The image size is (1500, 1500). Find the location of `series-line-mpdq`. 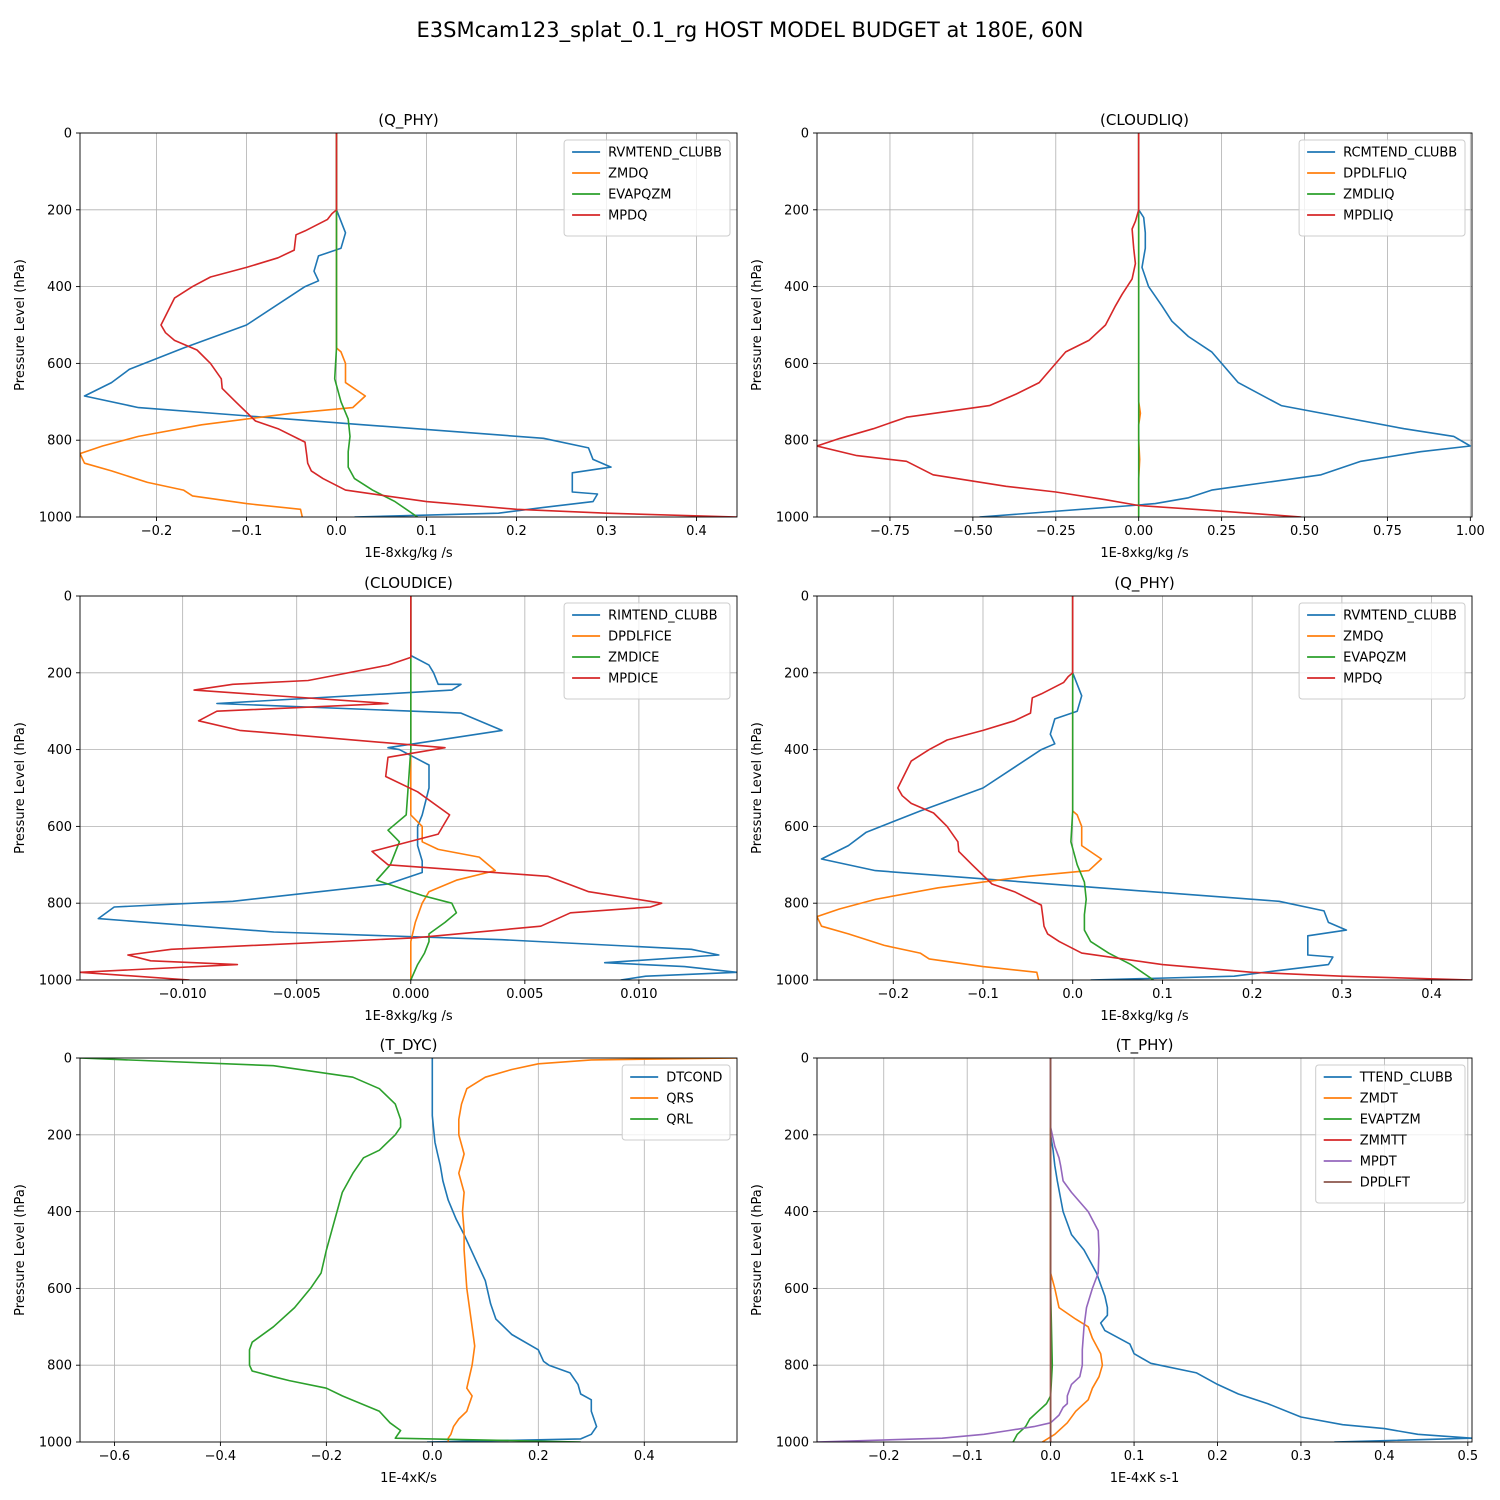

series-line-mpdq is located at coordinates (1184, 788).